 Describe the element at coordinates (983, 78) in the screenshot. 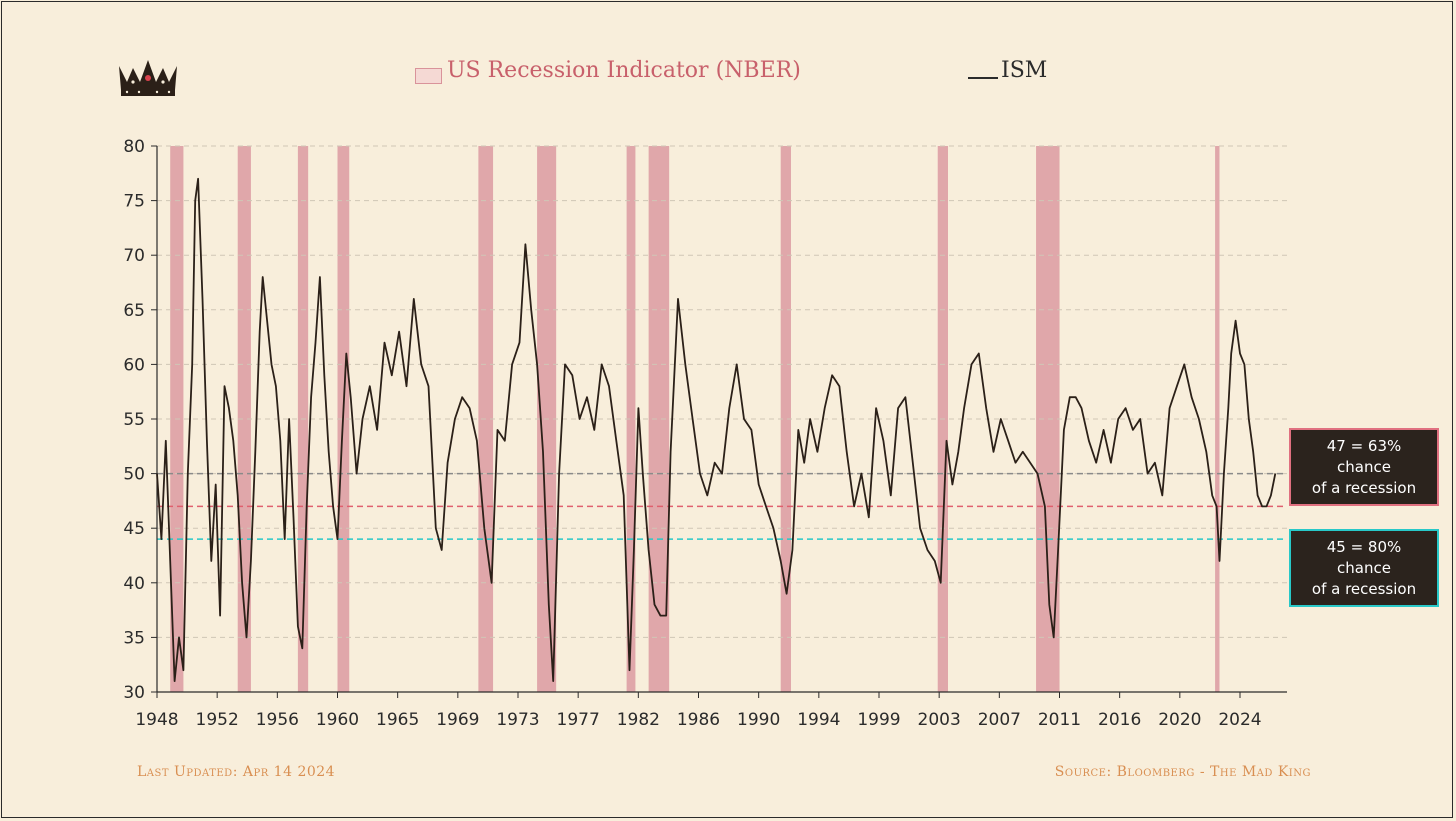

I see `legend-ism-swatch` at that location.